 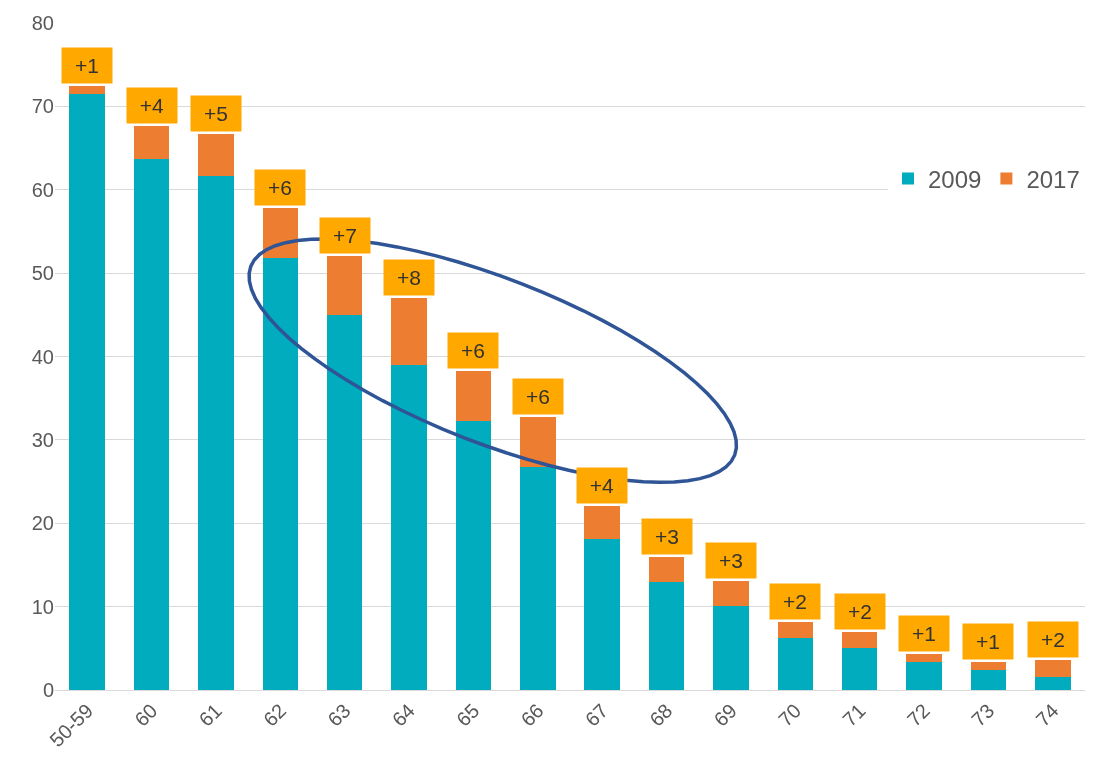 What do you see at coordinates (42, 356) in the screenshot?
I see `y-tick-label: 40` at bounding box center [42, 356].